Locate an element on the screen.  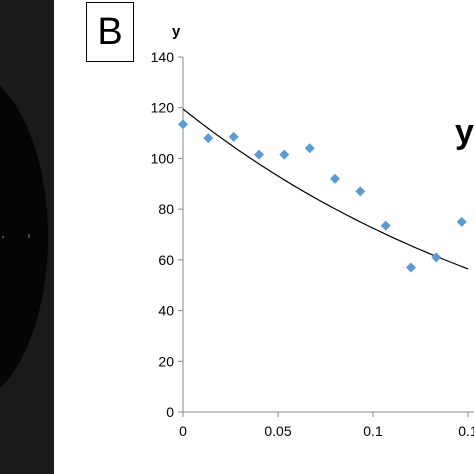
y-tick-label: 140 is located at coordinates (163, 57).